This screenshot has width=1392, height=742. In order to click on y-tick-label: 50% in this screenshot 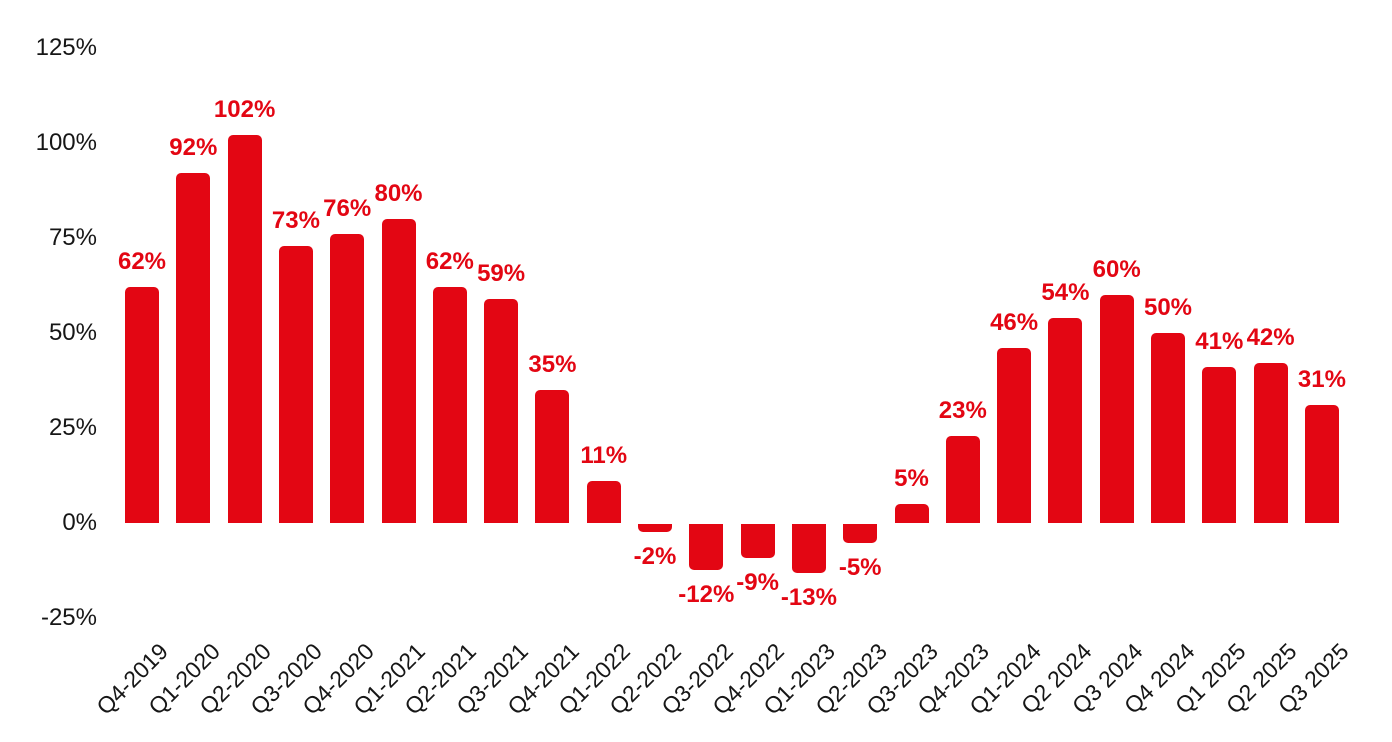, I will do `click(72, 332)`.